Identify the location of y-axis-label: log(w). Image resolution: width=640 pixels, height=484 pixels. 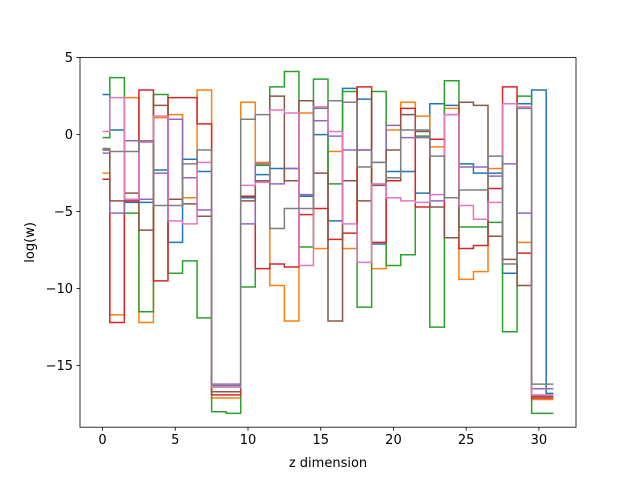
(30, 242).